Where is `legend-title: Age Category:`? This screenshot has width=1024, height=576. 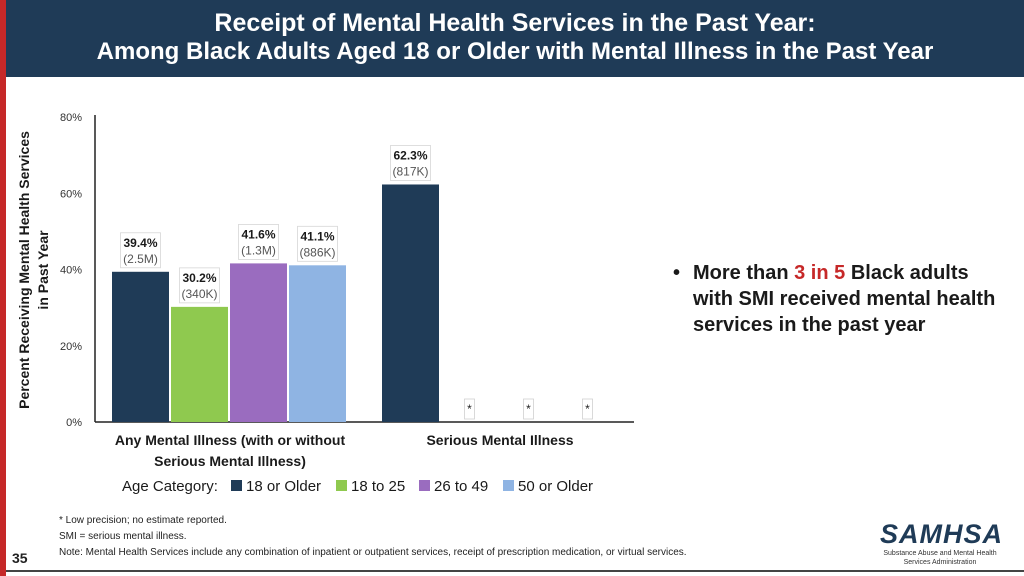
legend-title: Age Category: is located at coordinates (170, 486).